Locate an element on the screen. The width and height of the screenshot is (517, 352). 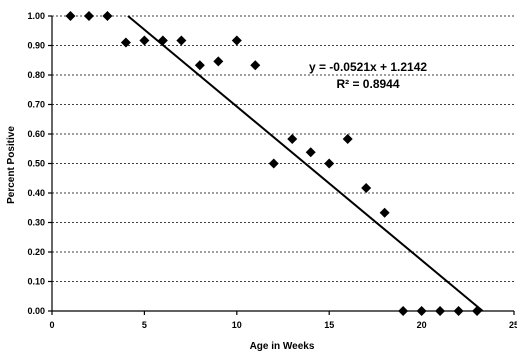
trendline-equation: y = -0.0521x + 1.2142 is located at coordinates (368, 67).